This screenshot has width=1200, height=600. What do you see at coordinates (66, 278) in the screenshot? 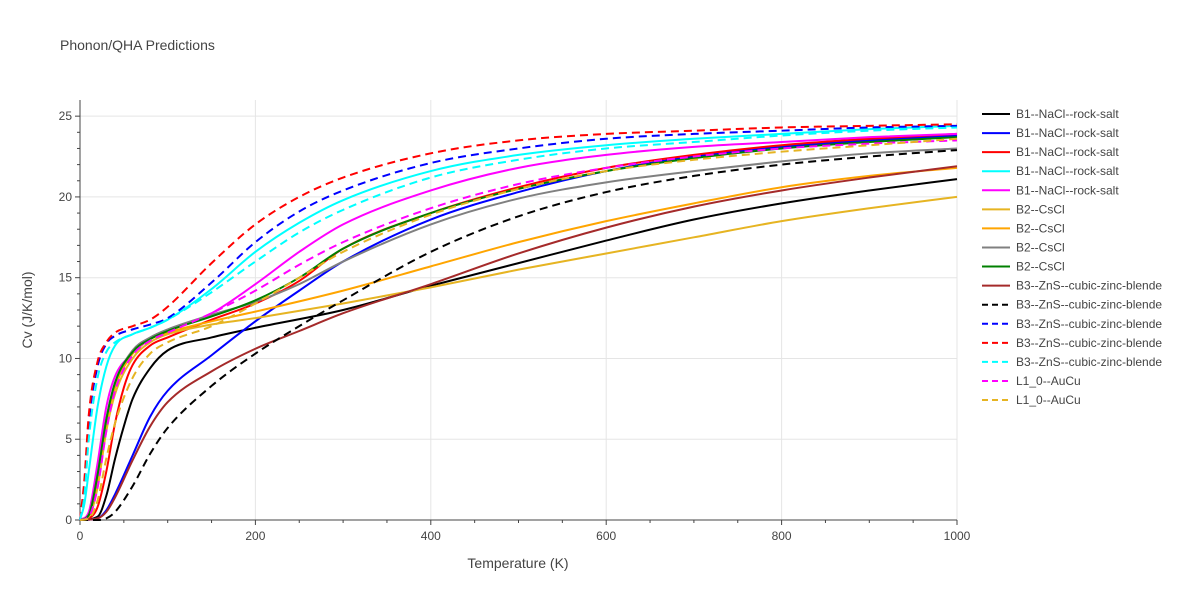
I see `y-tick-label: 15` at bounding box center [66, 278].